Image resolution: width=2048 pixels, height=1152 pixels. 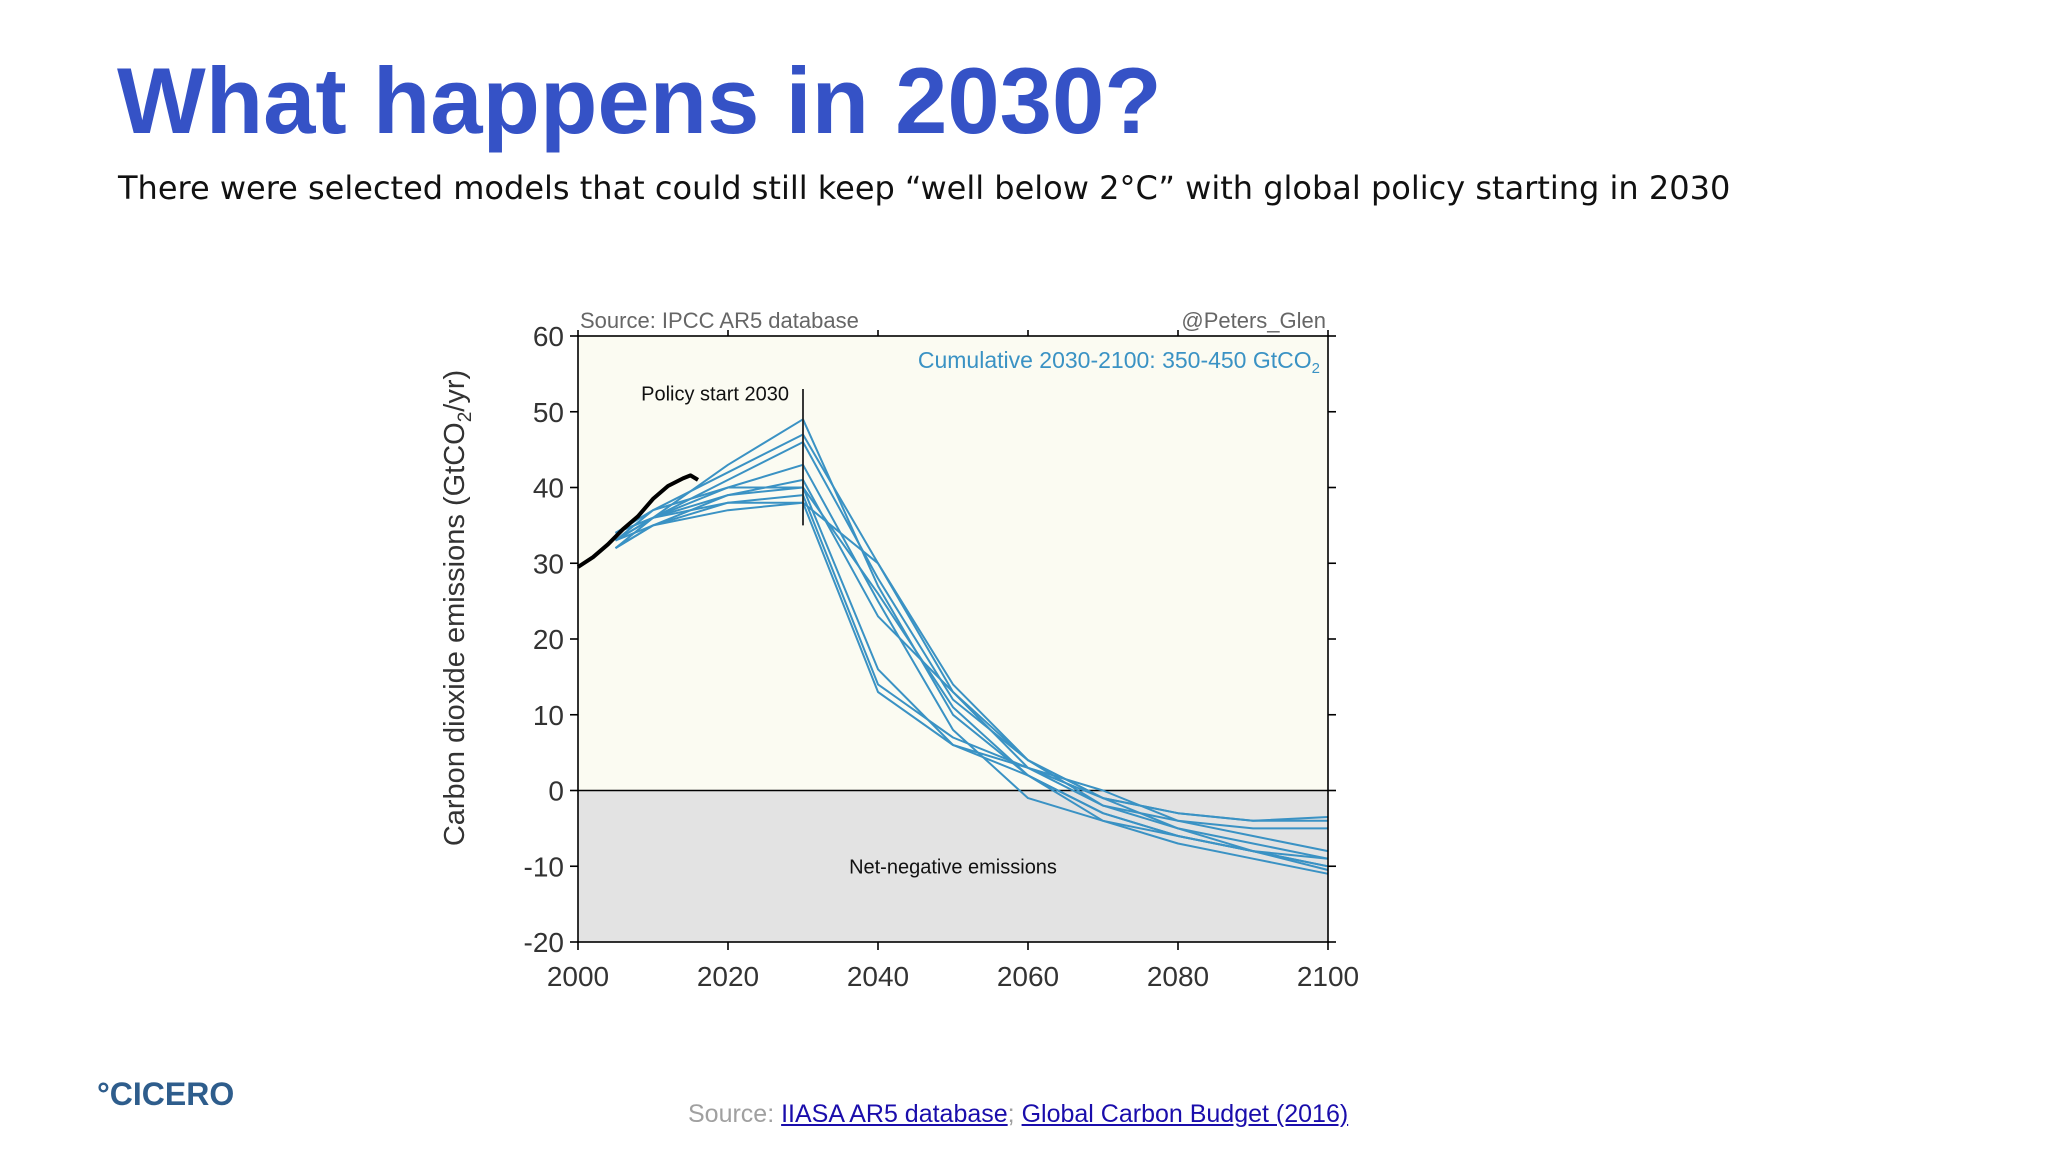 What do you see at coordinates (735, 1114) in the screenshot?
I see `source-prefix: Source:` at bounding box center [735, 1114].